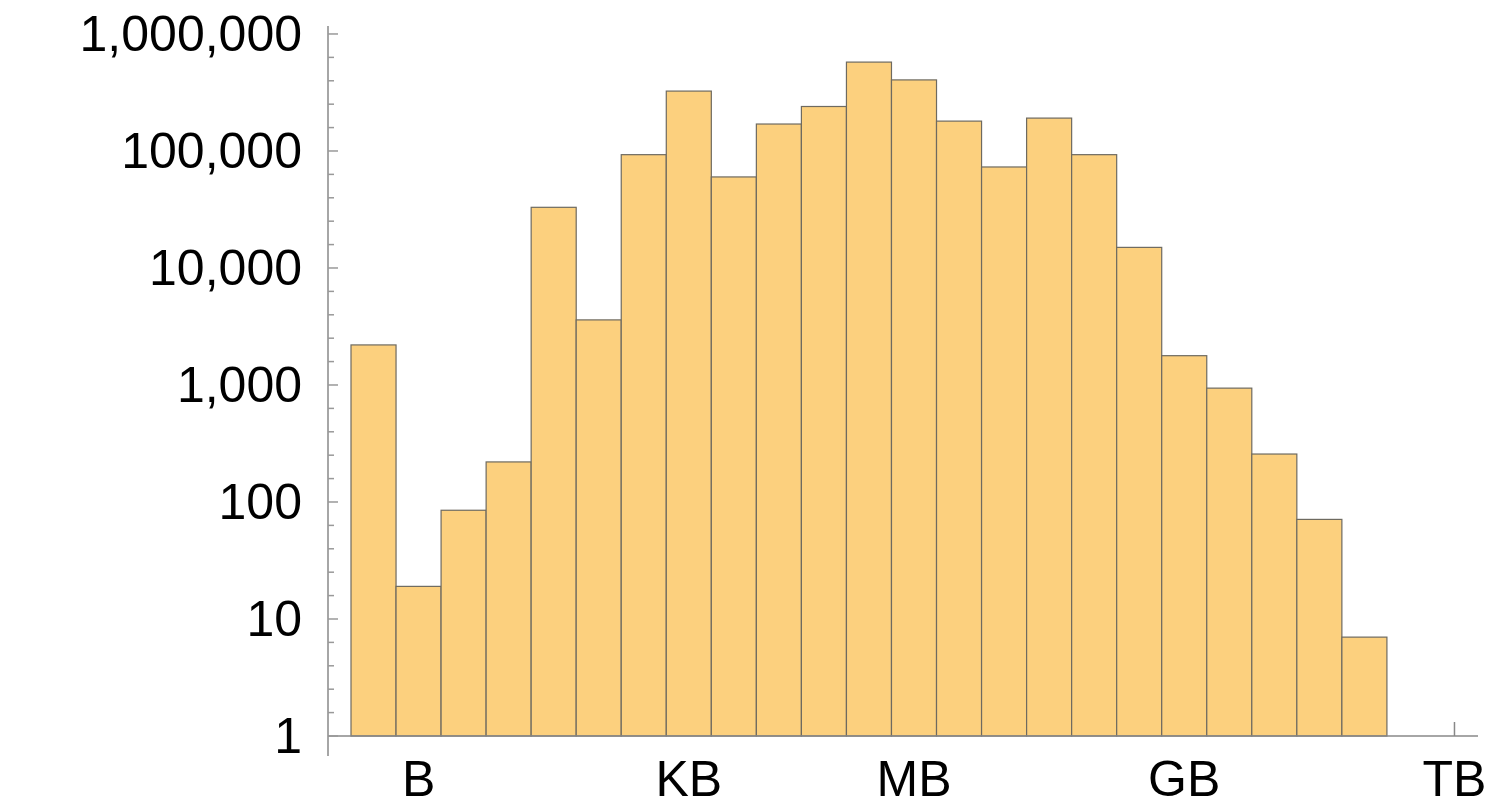  I want to click on y-tick-label: 10, so click(274, 619).